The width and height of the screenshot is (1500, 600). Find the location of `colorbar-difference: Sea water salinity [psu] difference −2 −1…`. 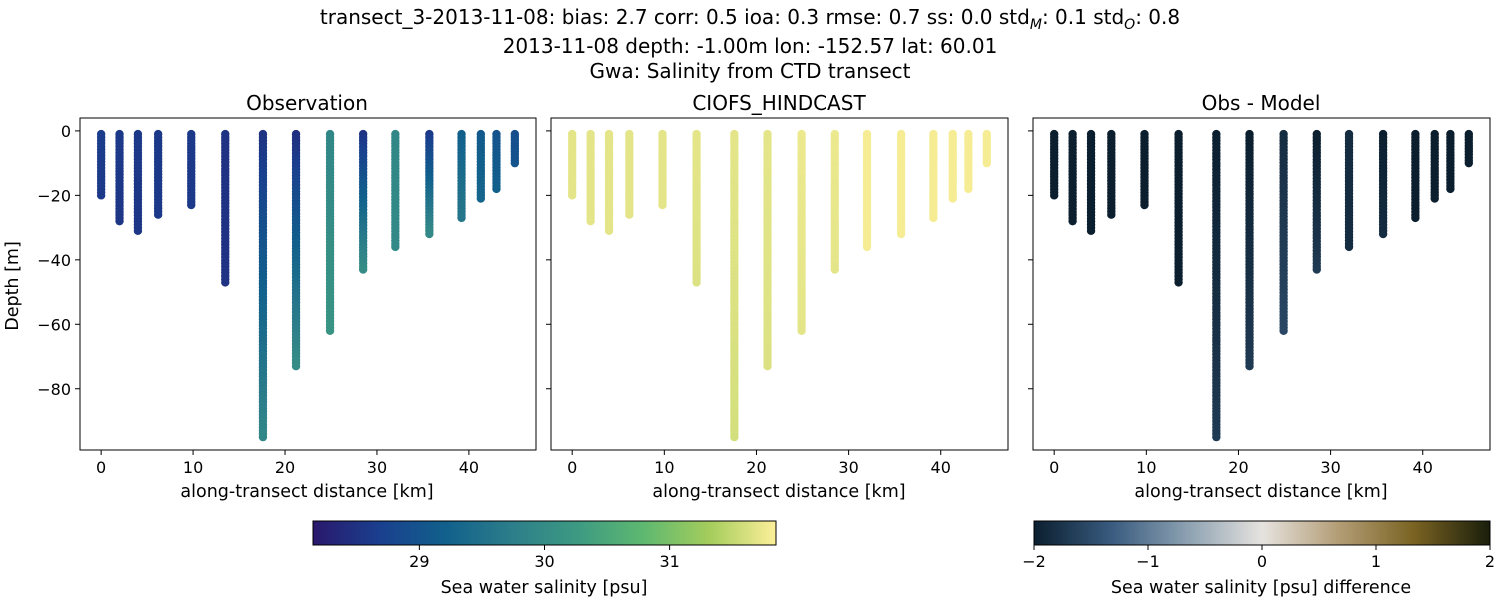

colorbar-difference: Sea water salinity [psu] difference −2 −1… is located at coordinates (1258, 559).